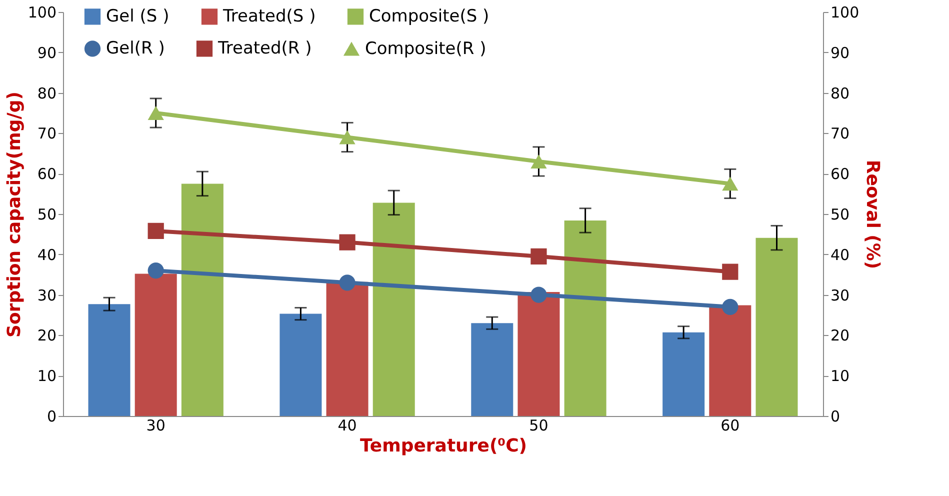 Image resolution: width=949 pixels, height=496 pixels. I want to click on legend-label: Composite(R ), so click(425, 48).